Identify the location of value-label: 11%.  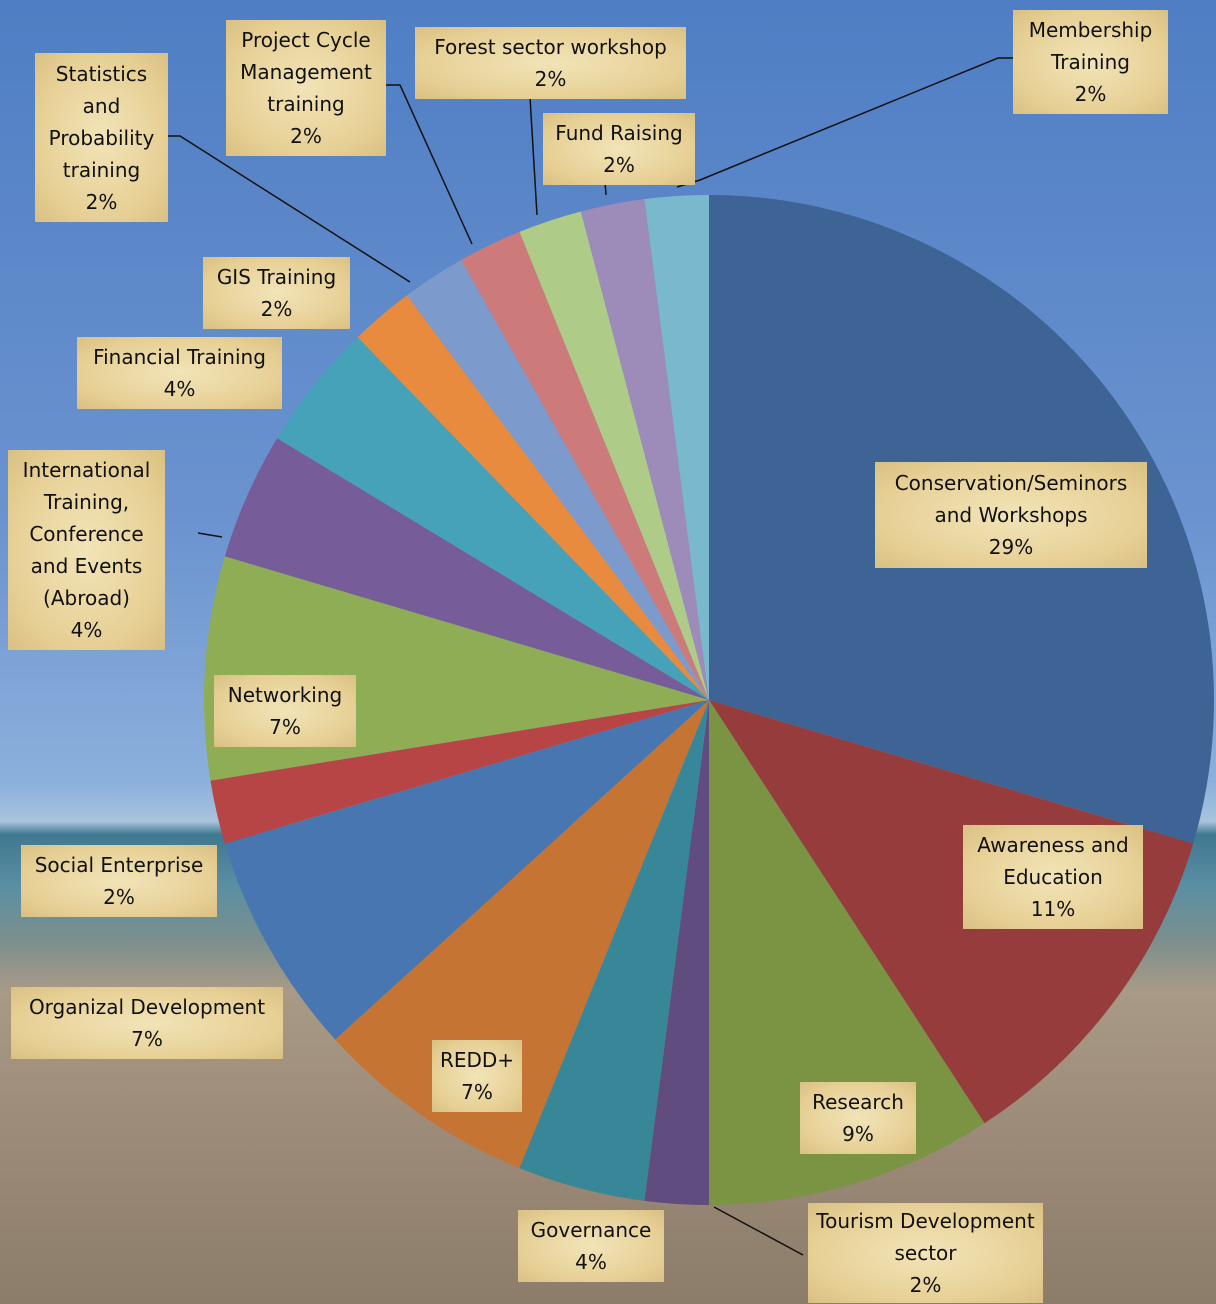
(1053, 909).